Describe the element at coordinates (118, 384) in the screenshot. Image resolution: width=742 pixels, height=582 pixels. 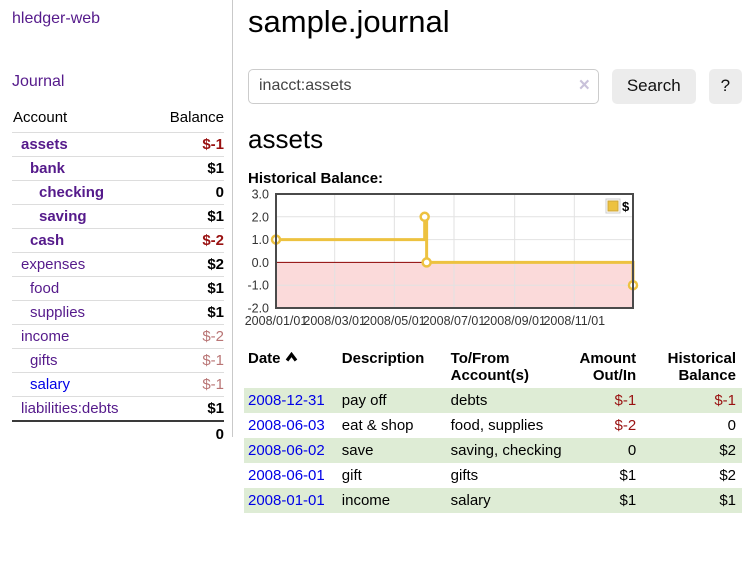
I see `account-row: salary $-1` at that location.